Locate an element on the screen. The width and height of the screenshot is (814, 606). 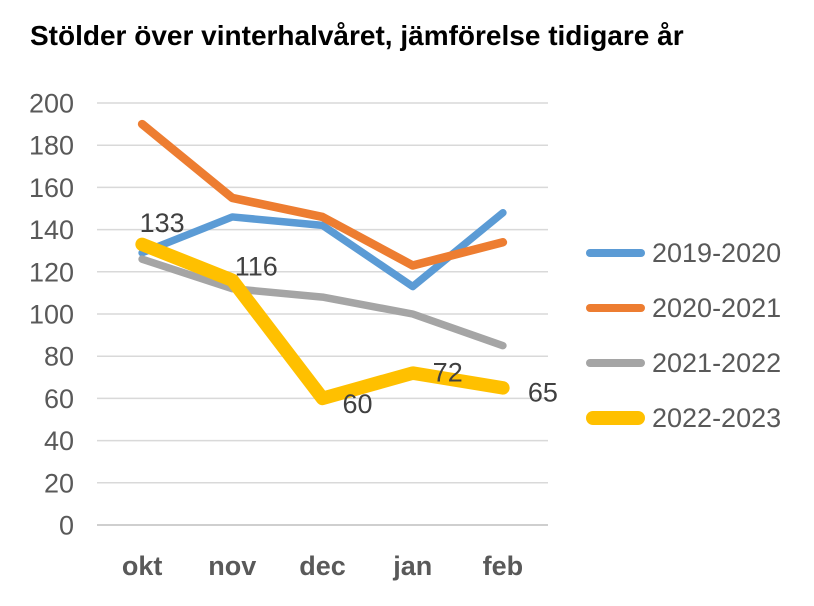
series-line-2022-2023 is located at coordinates (322, 321).